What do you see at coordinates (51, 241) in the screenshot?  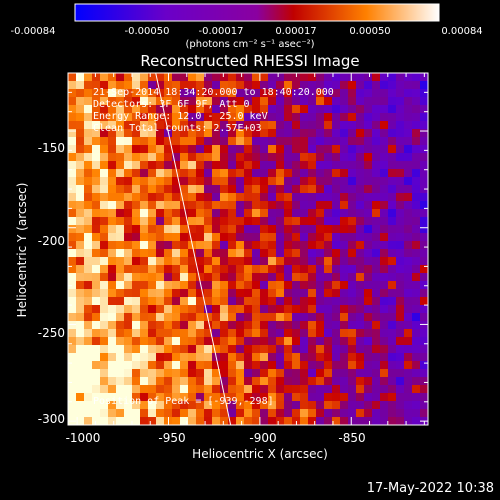 I see `y-tick-label: -200` at bounding box center [51, 241].